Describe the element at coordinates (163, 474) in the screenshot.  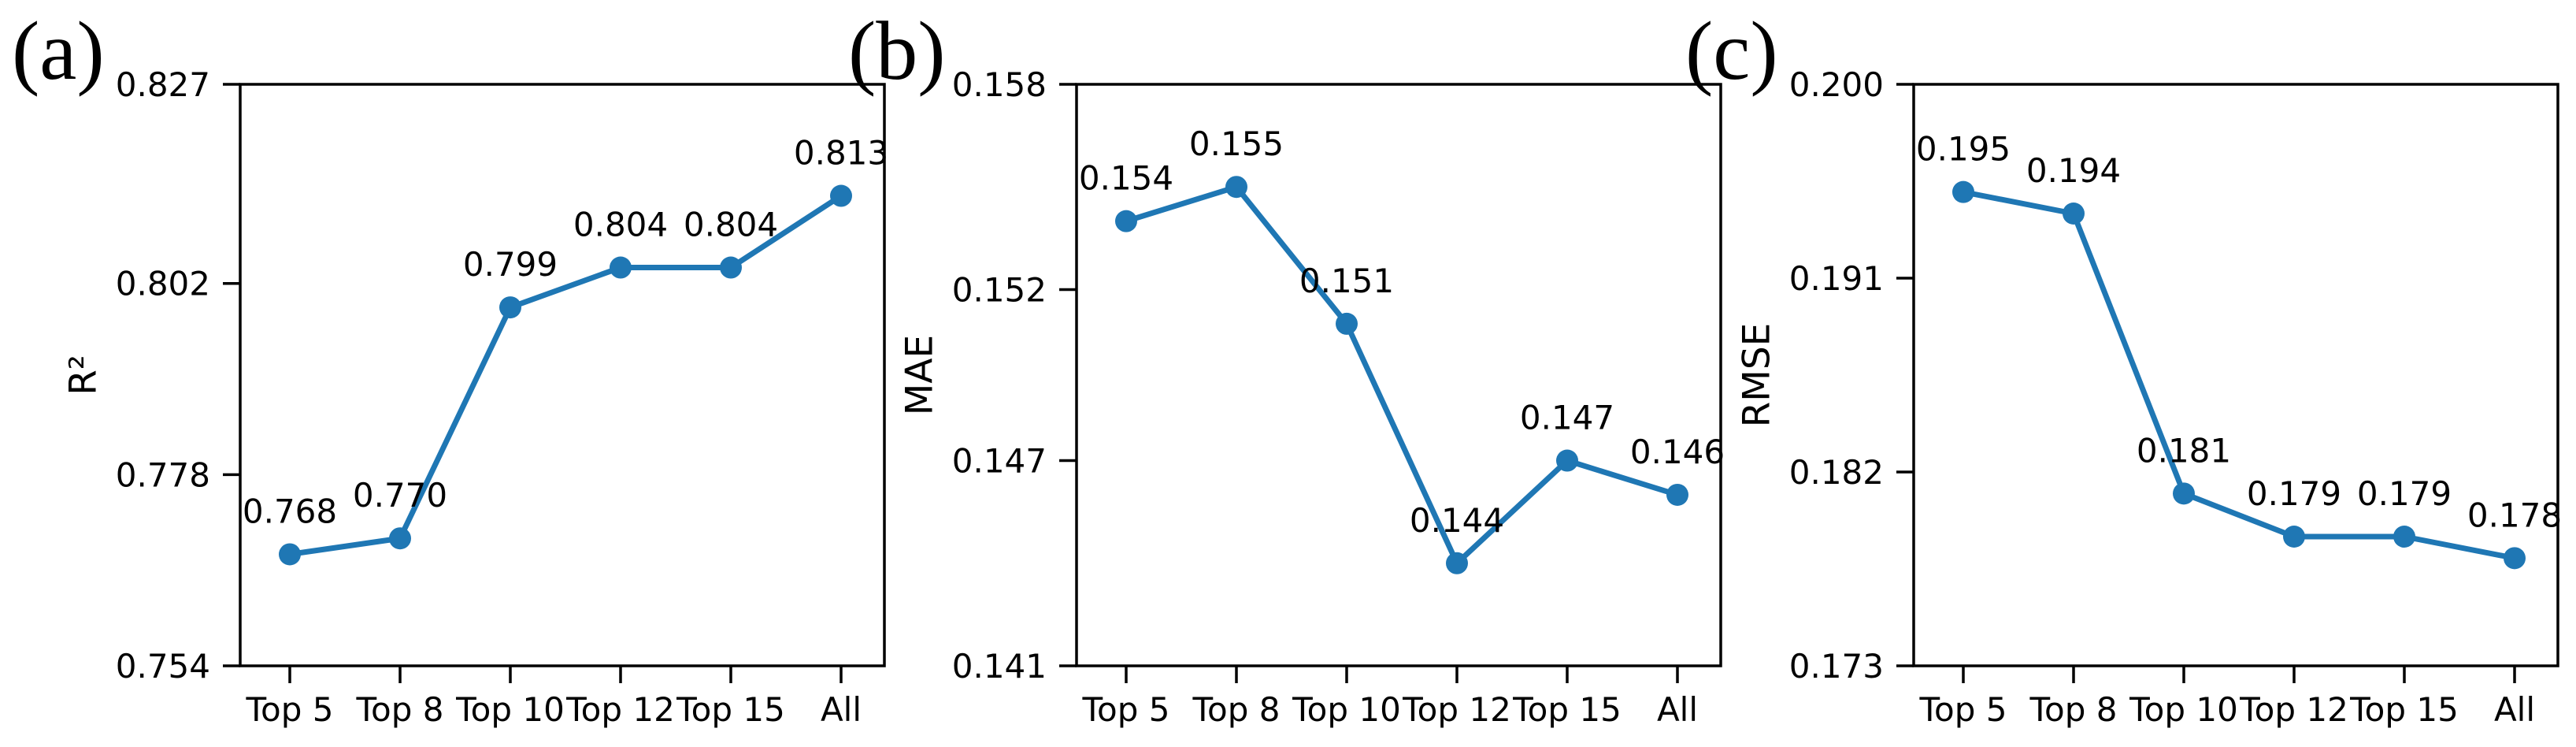
I see `y-tick-label: 0.778` at that location.